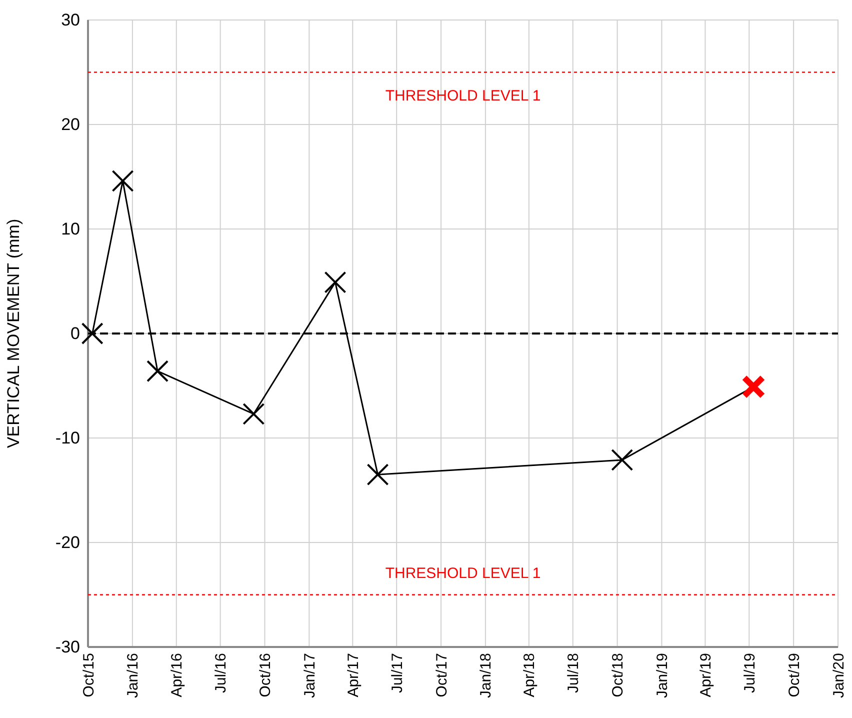 The width and height of the screenshot is (852, 718). What do you see at coordinates (13, 333) in the screenshot?
I see `y-axis-title: VERTICAL MOVEMENT (mm)` at bounding box center [13, 333].